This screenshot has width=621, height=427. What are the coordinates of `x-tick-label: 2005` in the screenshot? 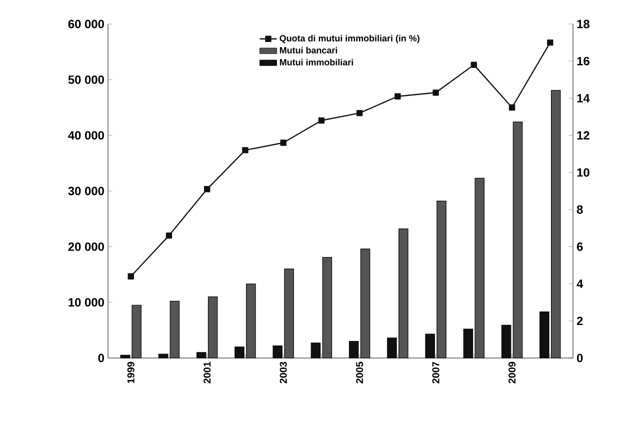 It's located at (360, 373).